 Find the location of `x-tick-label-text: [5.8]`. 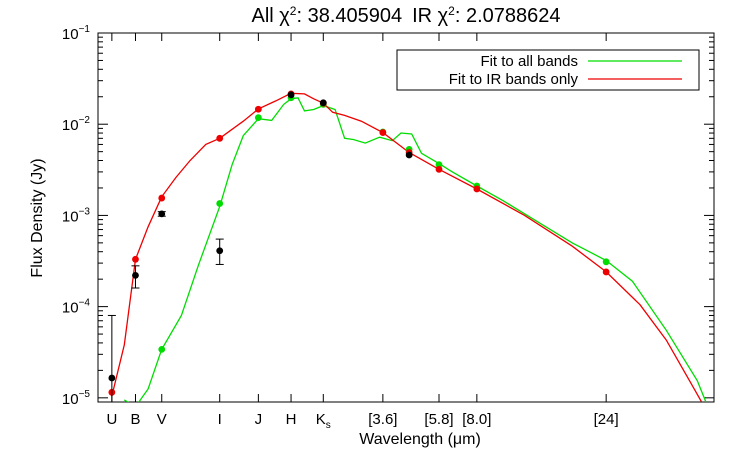

x-tick-label-text: [5.8] is located at coordinates (438, 419).